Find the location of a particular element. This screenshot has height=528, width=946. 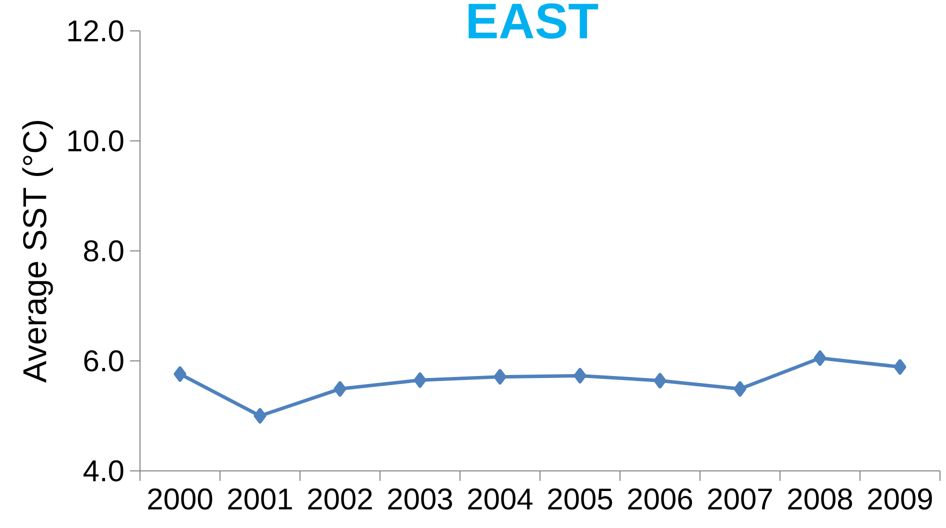

x-tick-label: 2009 is located at coordinates (900, 499).